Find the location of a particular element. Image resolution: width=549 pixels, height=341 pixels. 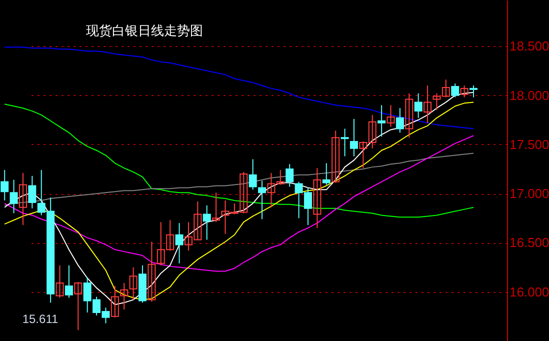

text: 现货白银日线走势图 is located at coordinates (144, 31).